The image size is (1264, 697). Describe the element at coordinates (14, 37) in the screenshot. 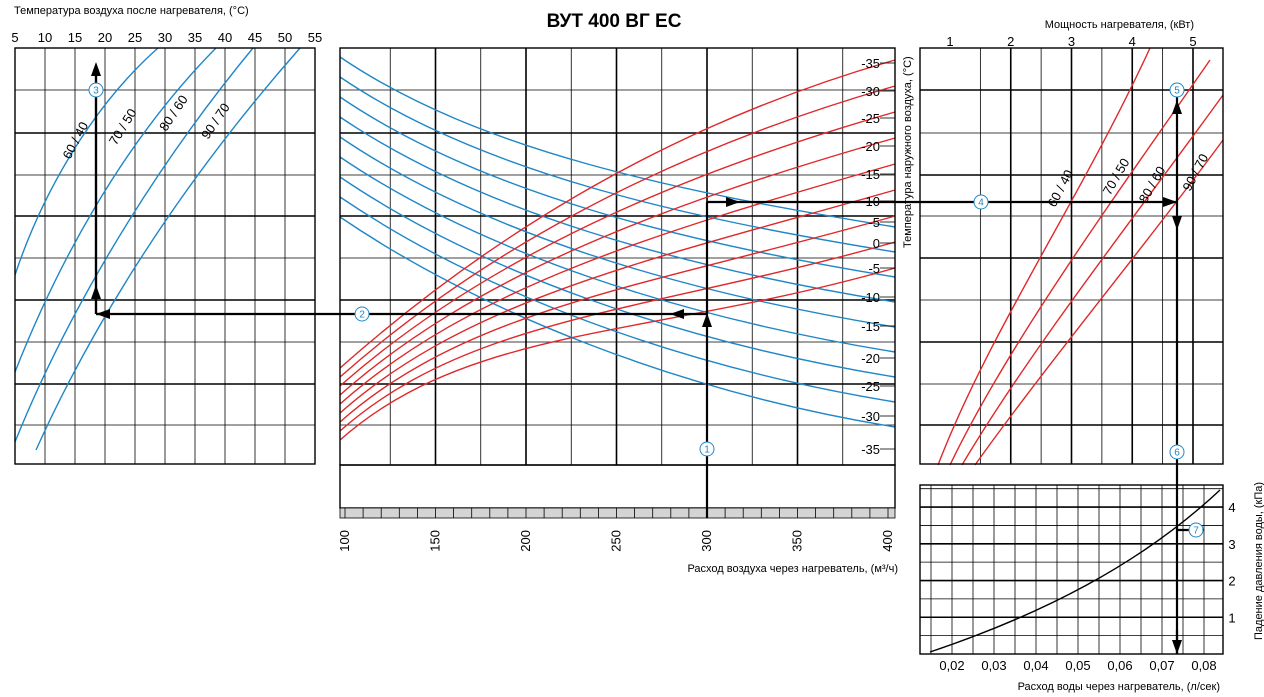

I see `left-x-tick-label: 5` at that location.